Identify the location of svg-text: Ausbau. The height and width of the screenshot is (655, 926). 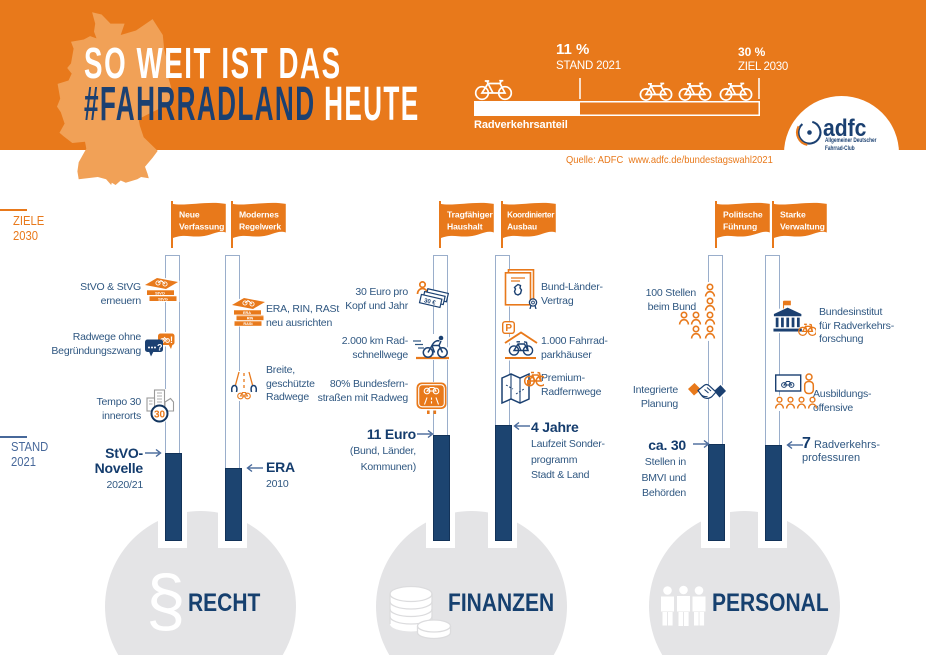
(522, 227).